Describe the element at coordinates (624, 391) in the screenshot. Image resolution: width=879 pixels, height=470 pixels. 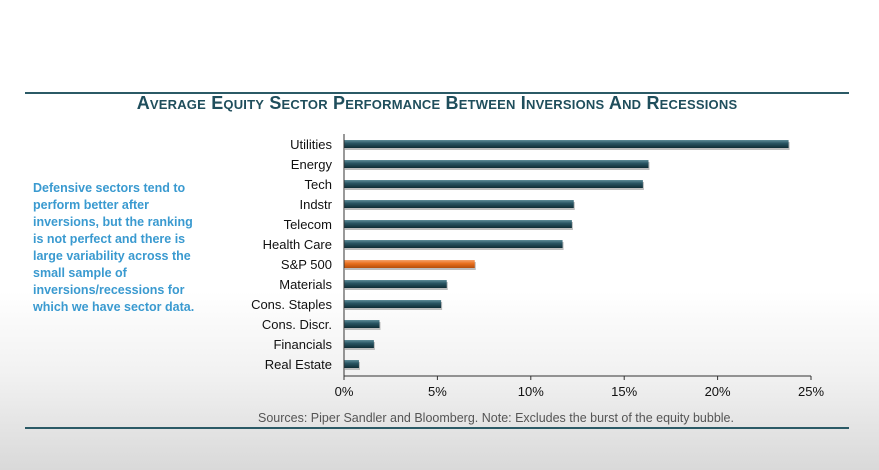
I see `x-tick-label: 15%` at that location.